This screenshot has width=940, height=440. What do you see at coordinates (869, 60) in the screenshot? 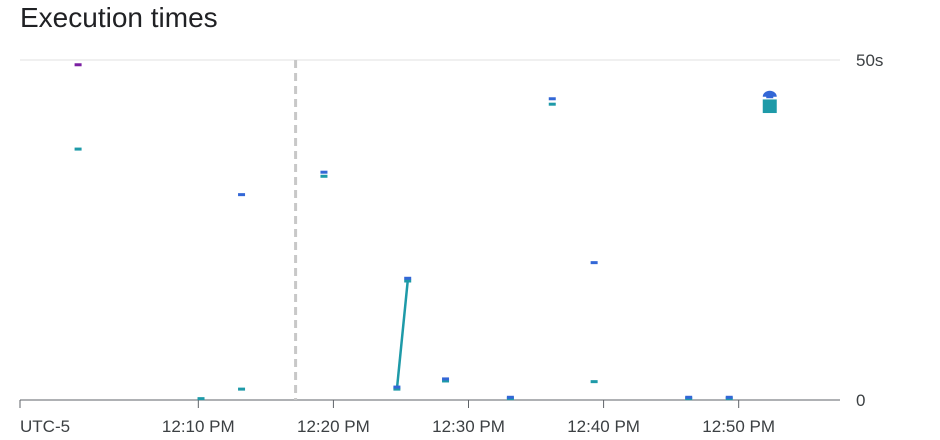
I see `y-tick-label: 50s` at bounding box center [869, 60].